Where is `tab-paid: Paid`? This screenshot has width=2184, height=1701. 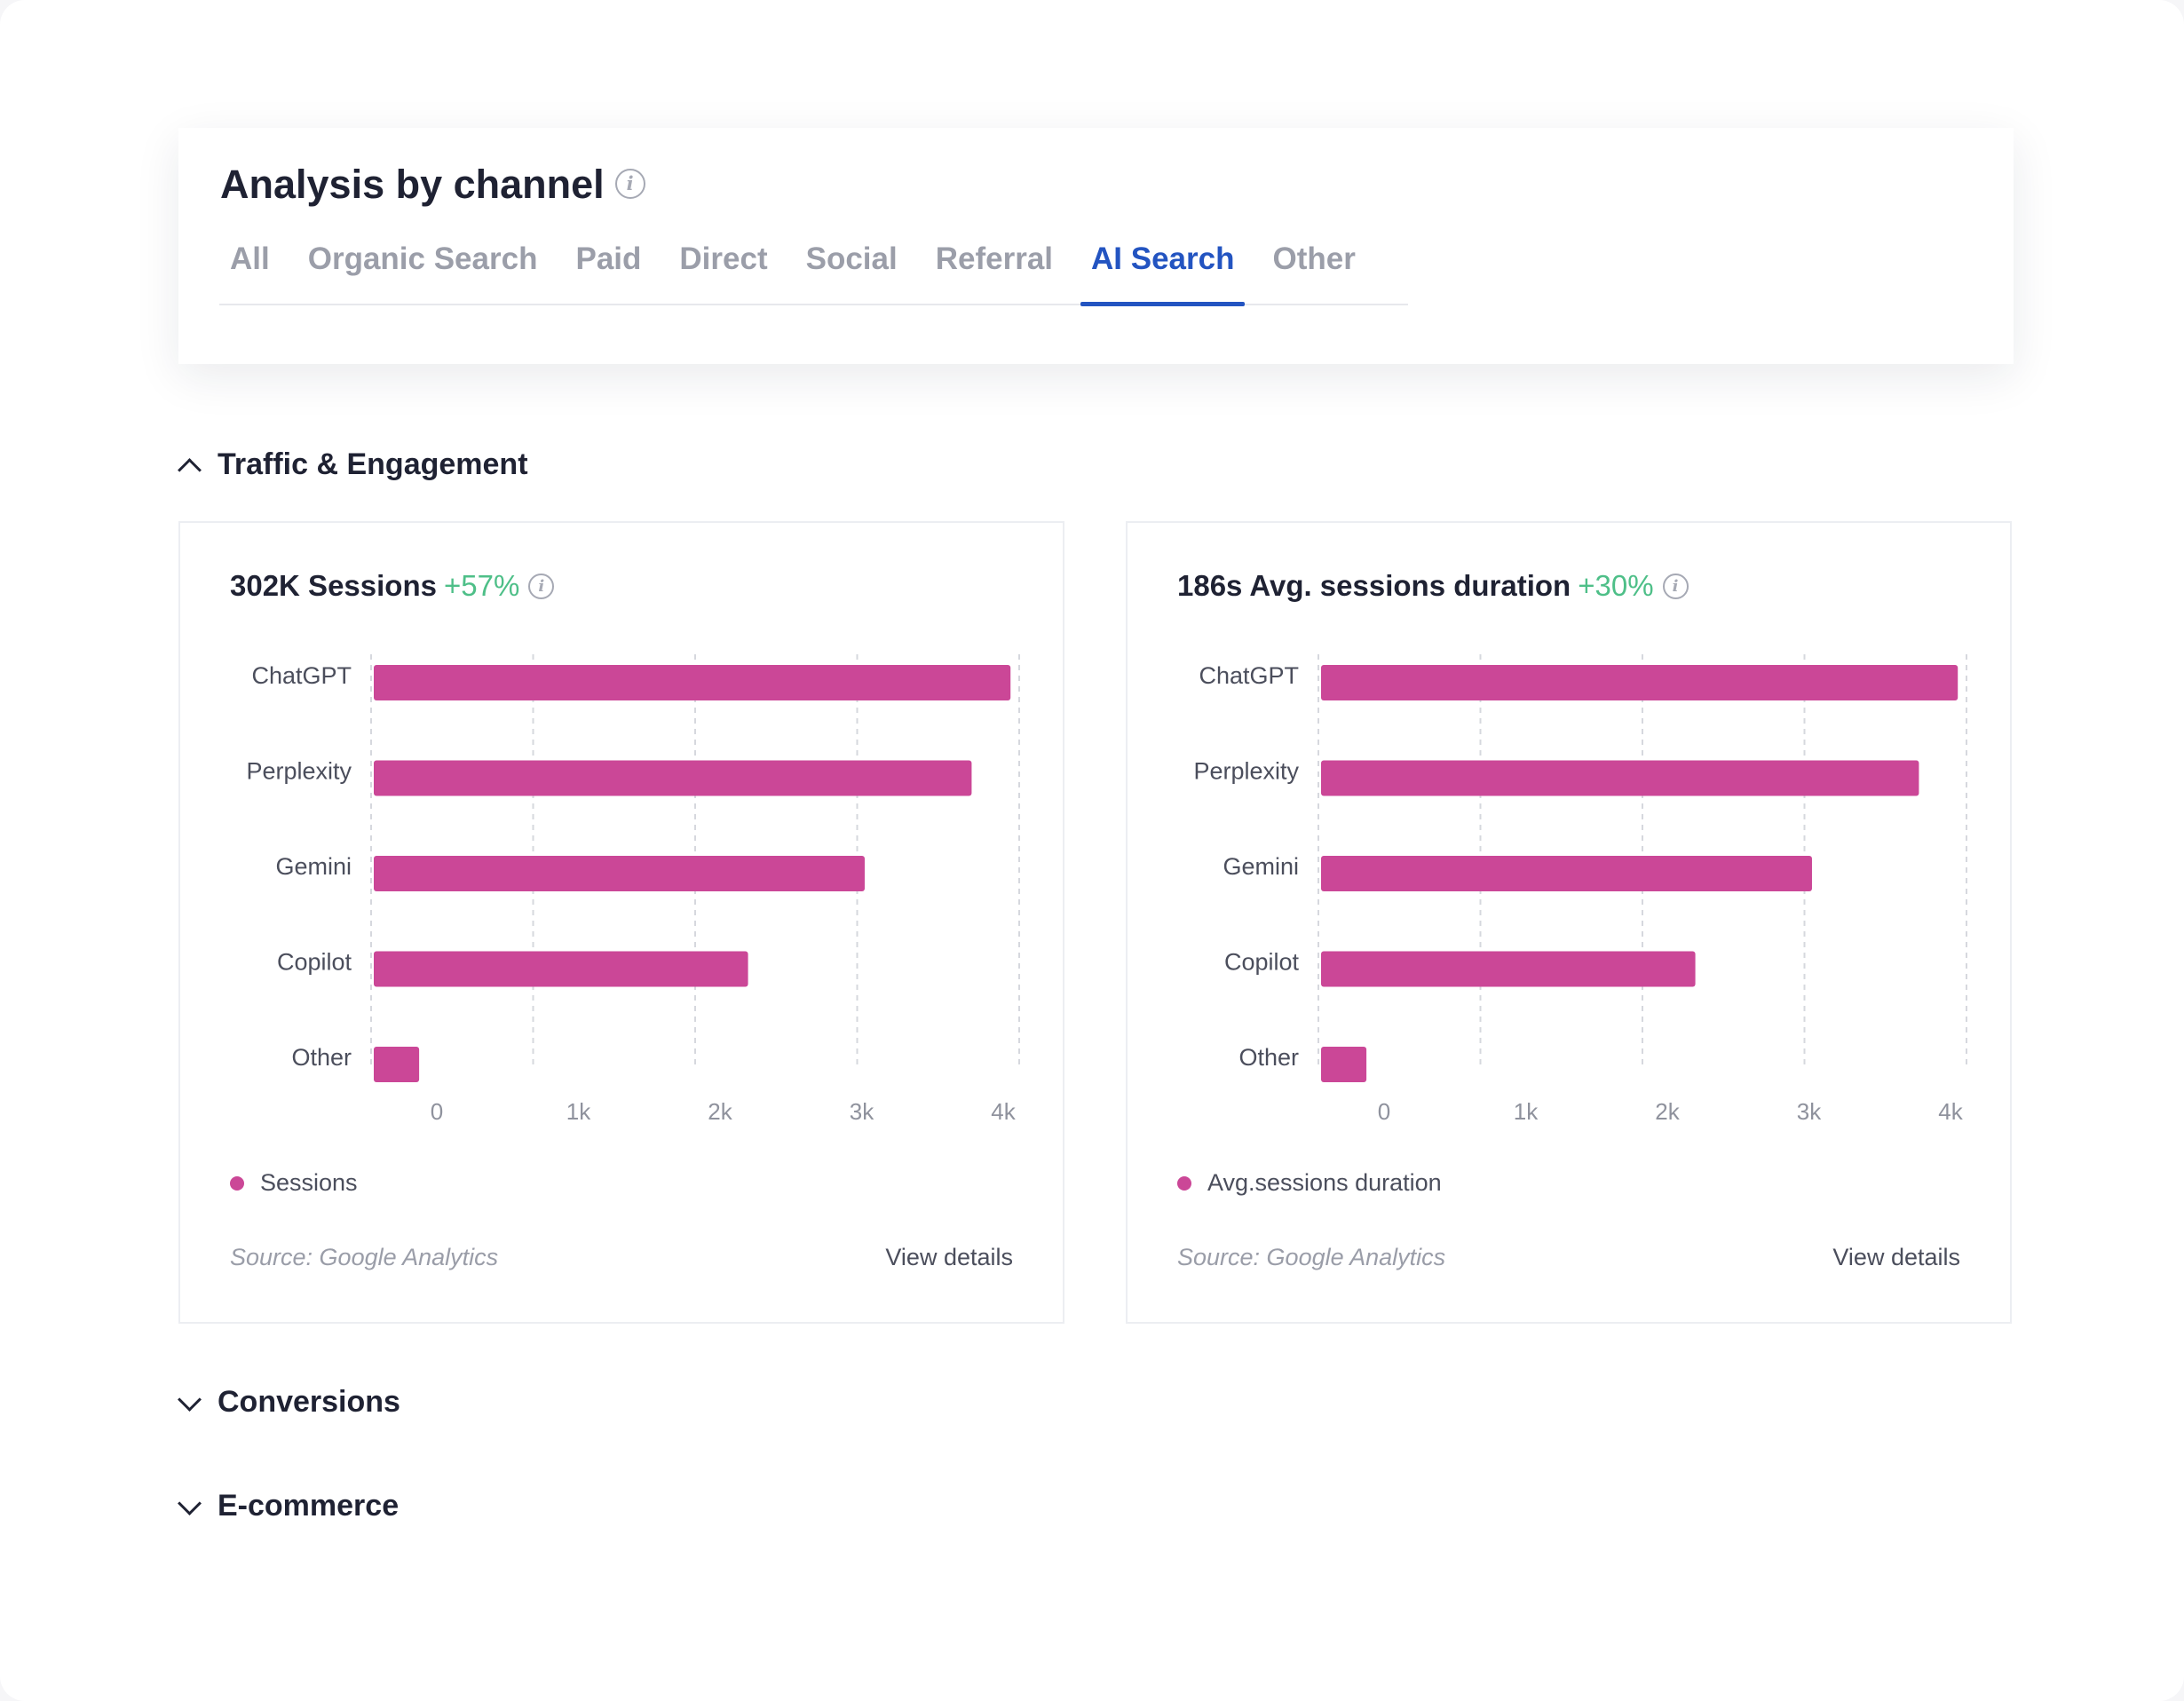
tab-paid: Paid is located at coordinates (608, 258).